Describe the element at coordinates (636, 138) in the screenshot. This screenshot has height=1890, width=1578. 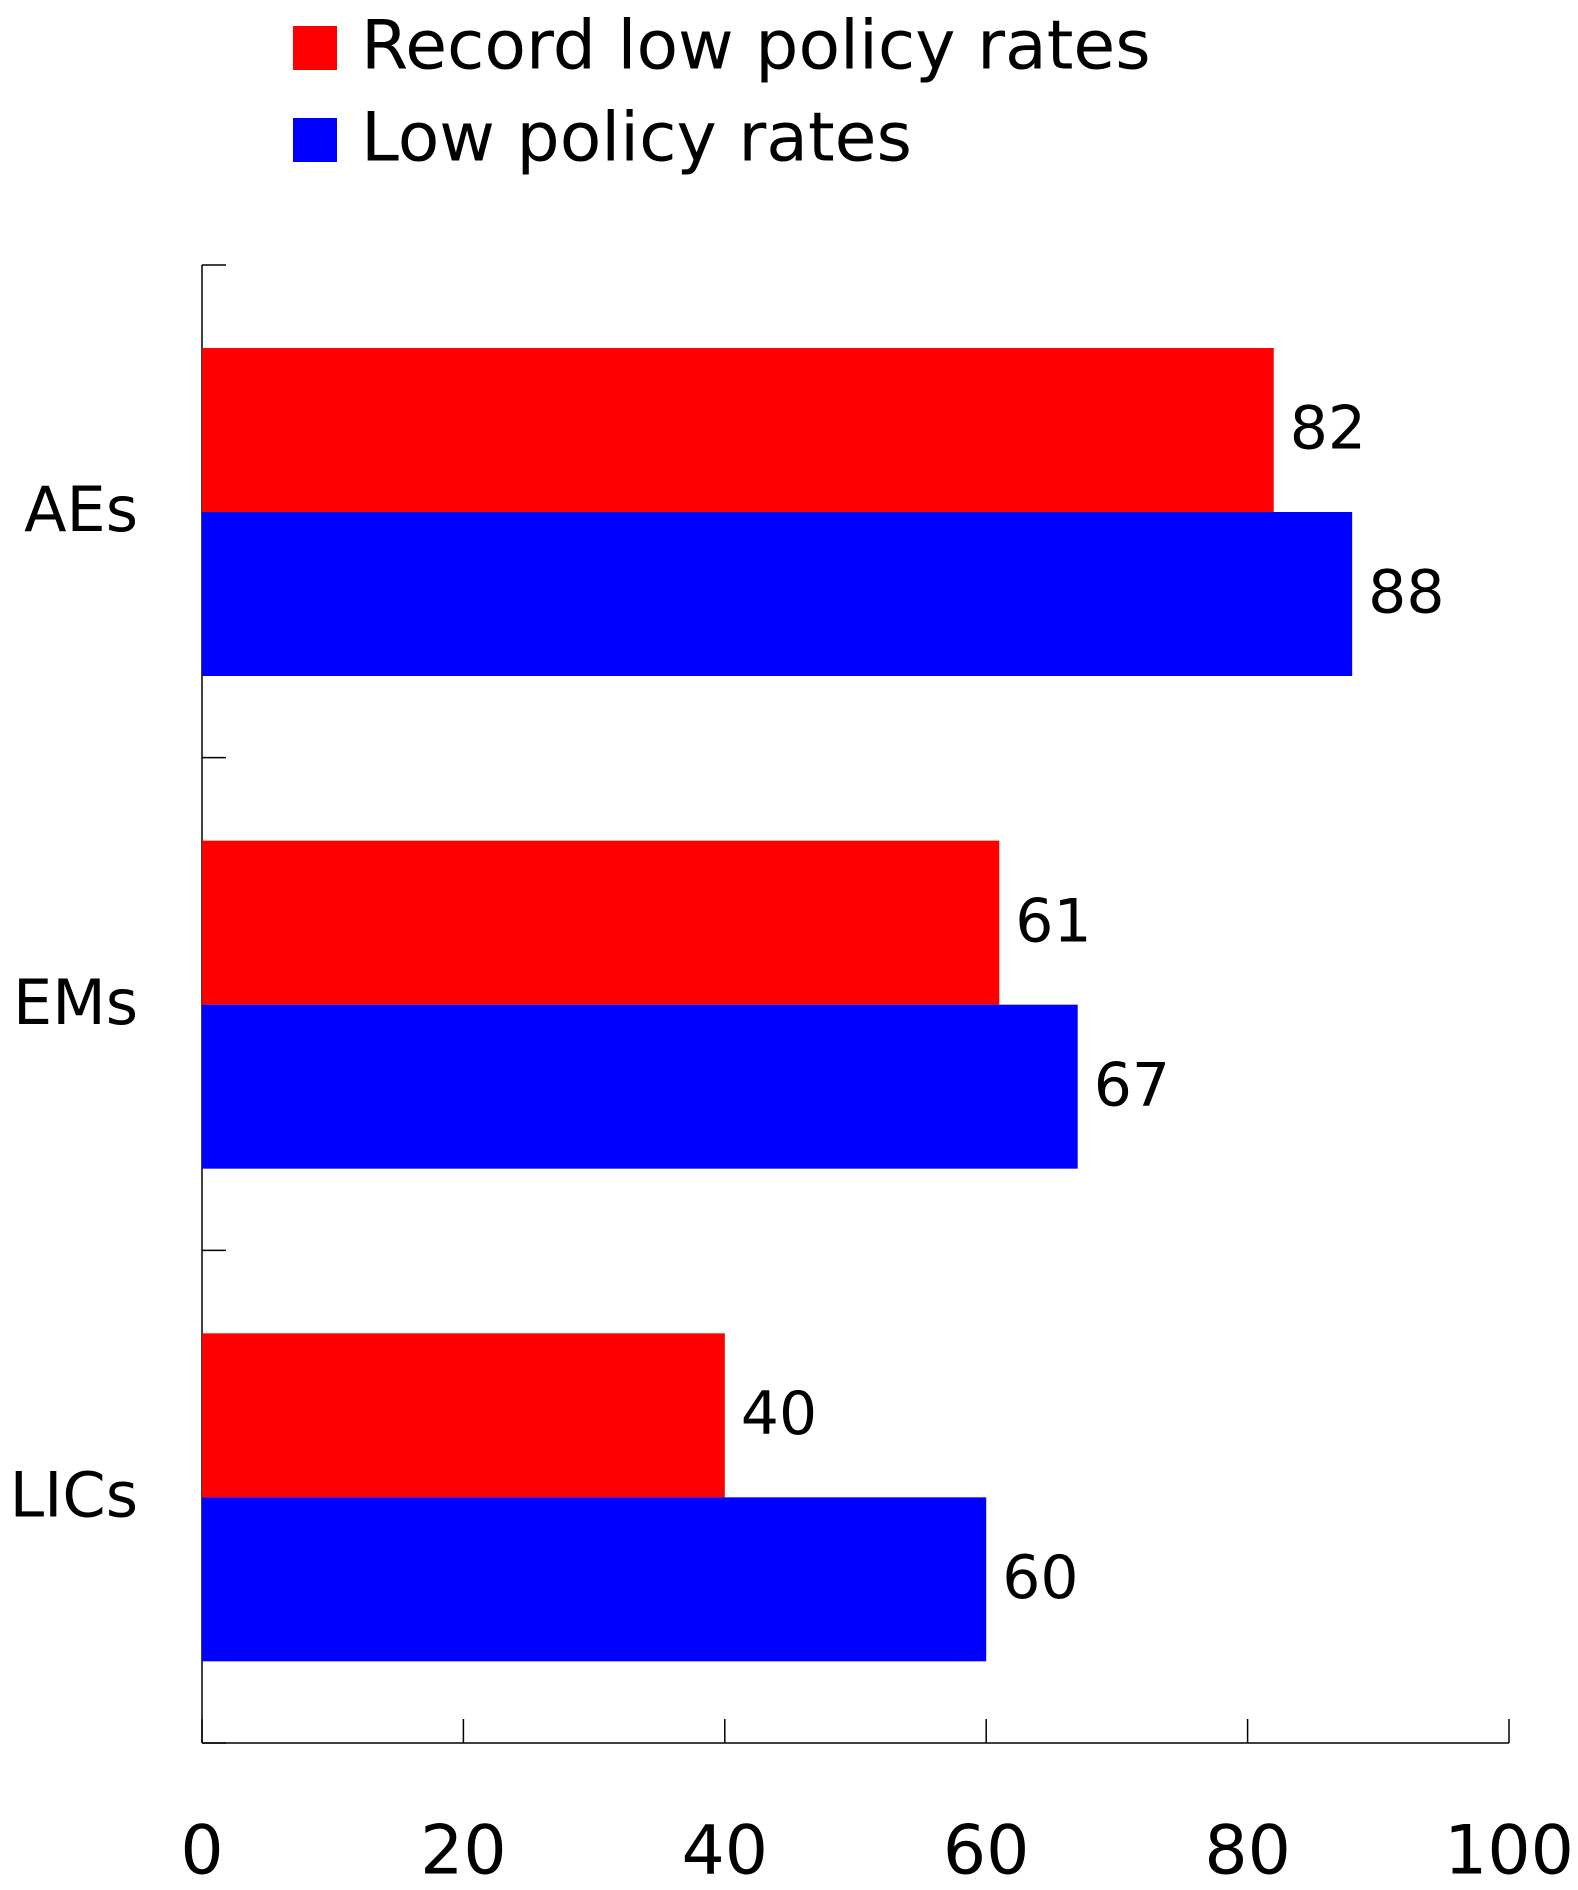
I see `legend-label: Low policy rates` at that location.